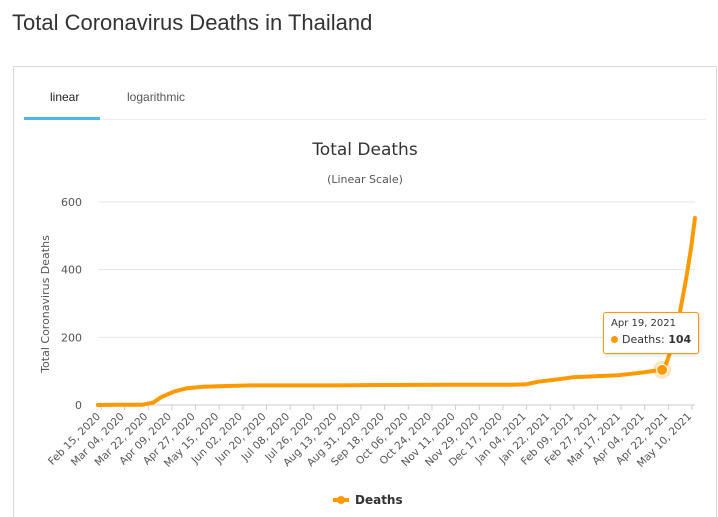 The image size is (718, 517). Describe the element at coordinates (680, 339) in the screenshot. I see `tooltip-value: 104` at that location.